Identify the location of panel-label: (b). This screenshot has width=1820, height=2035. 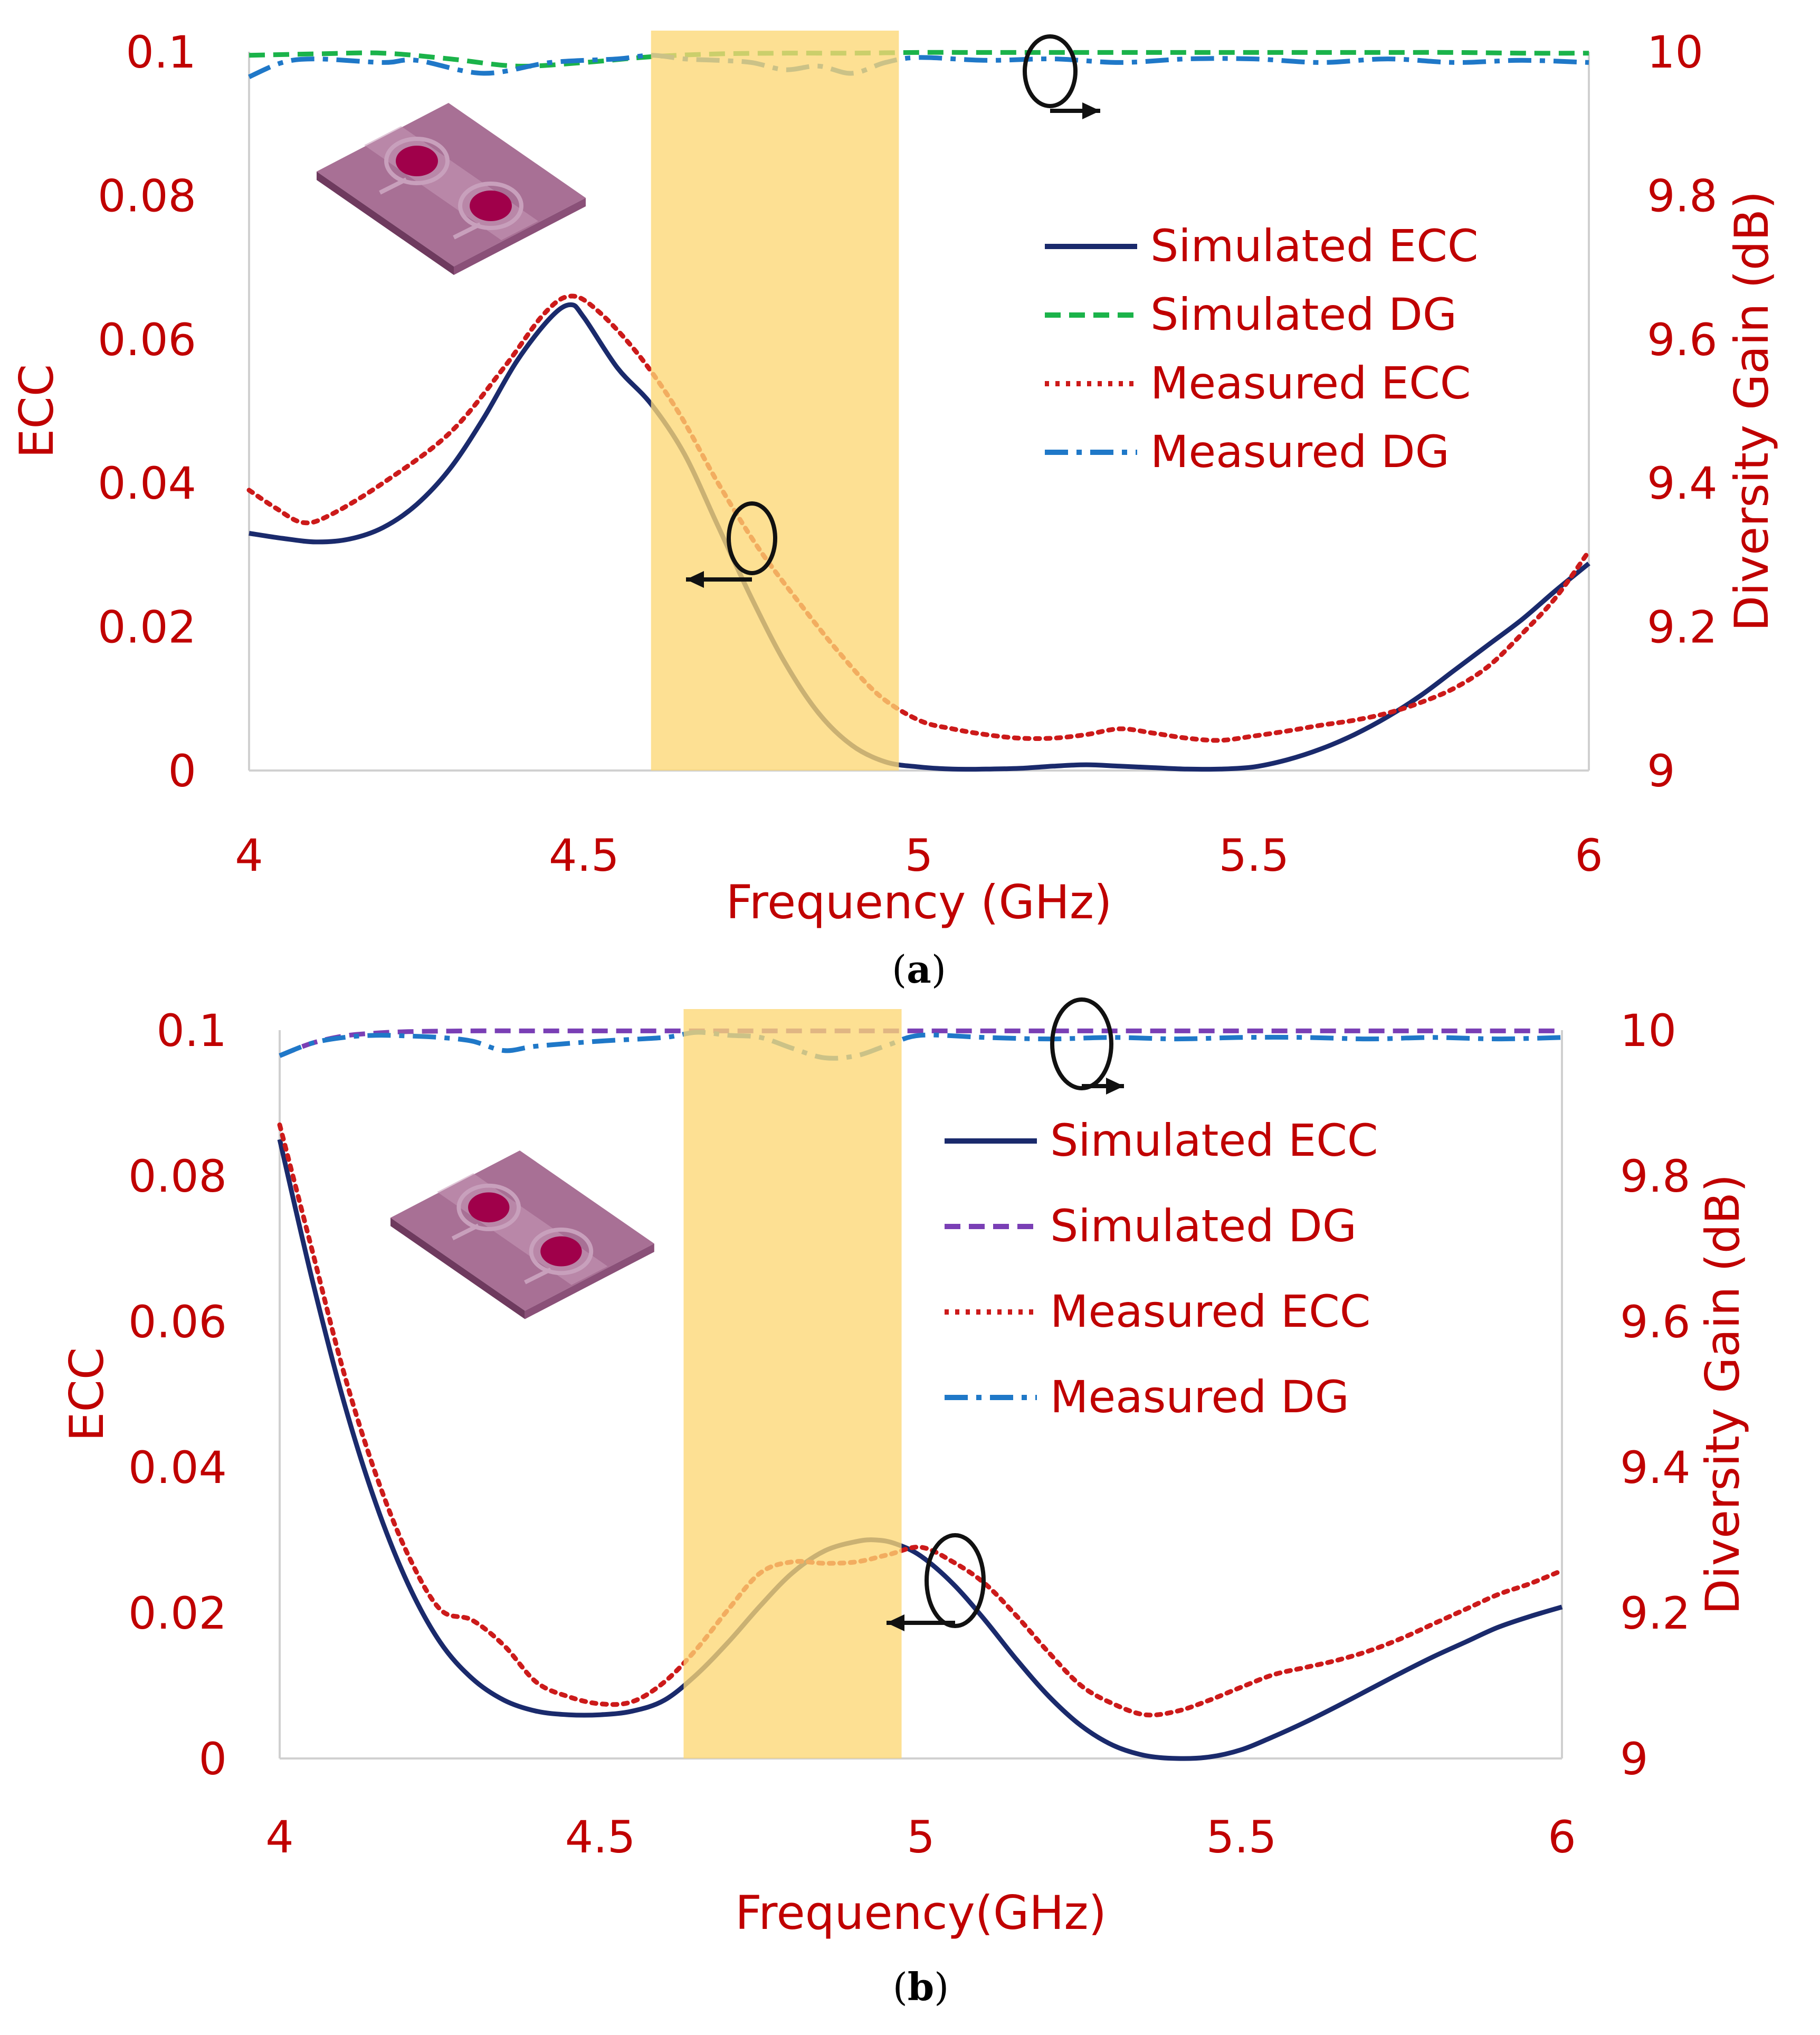
(921, 1987).